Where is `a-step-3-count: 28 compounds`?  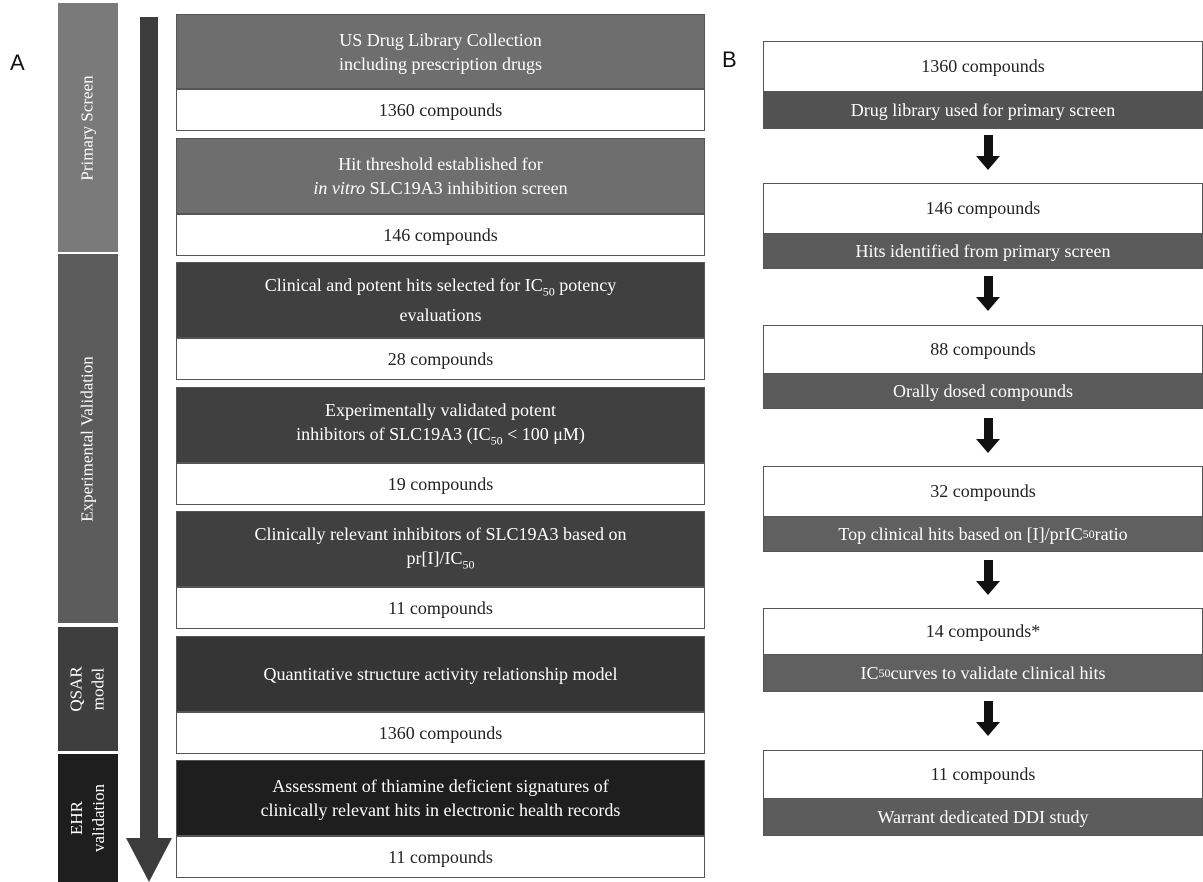
a-step-3-count: 28 compounds is located at coordinates (440, 359).